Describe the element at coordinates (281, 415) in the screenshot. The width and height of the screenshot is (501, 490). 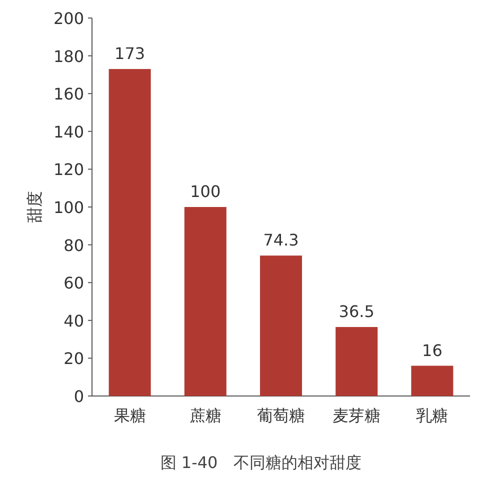
I see `x-tick-label: 葡萄糖` at that location.